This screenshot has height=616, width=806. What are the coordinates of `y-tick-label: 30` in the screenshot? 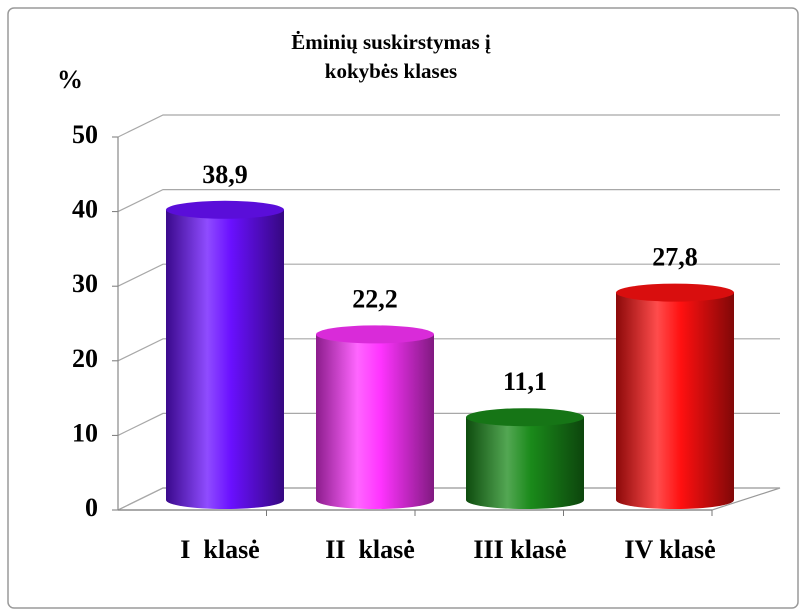 It's located at (85, 283).